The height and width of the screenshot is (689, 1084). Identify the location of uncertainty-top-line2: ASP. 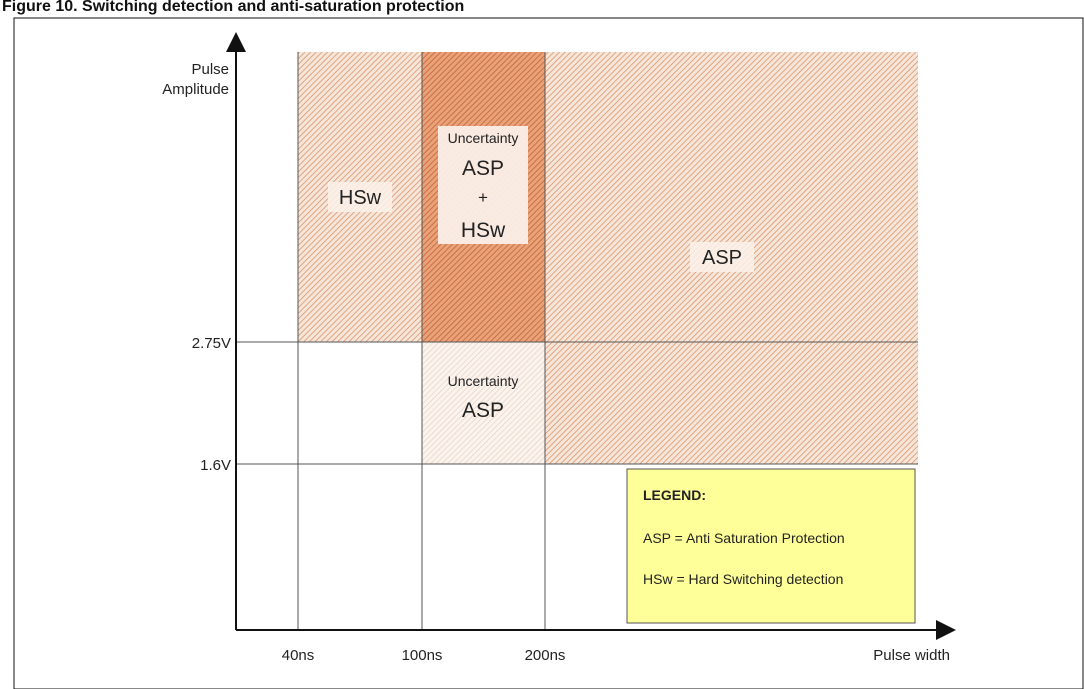
(483, 168).